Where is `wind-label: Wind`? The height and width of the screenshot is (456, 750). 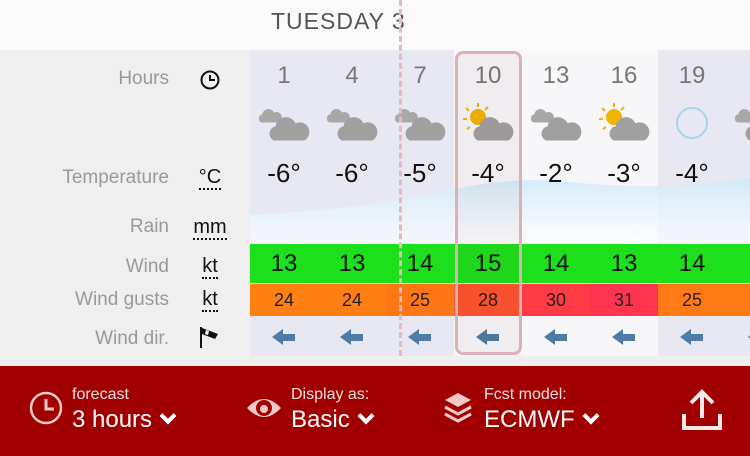 wind-label: Wind is located at coordinates (147, 266).